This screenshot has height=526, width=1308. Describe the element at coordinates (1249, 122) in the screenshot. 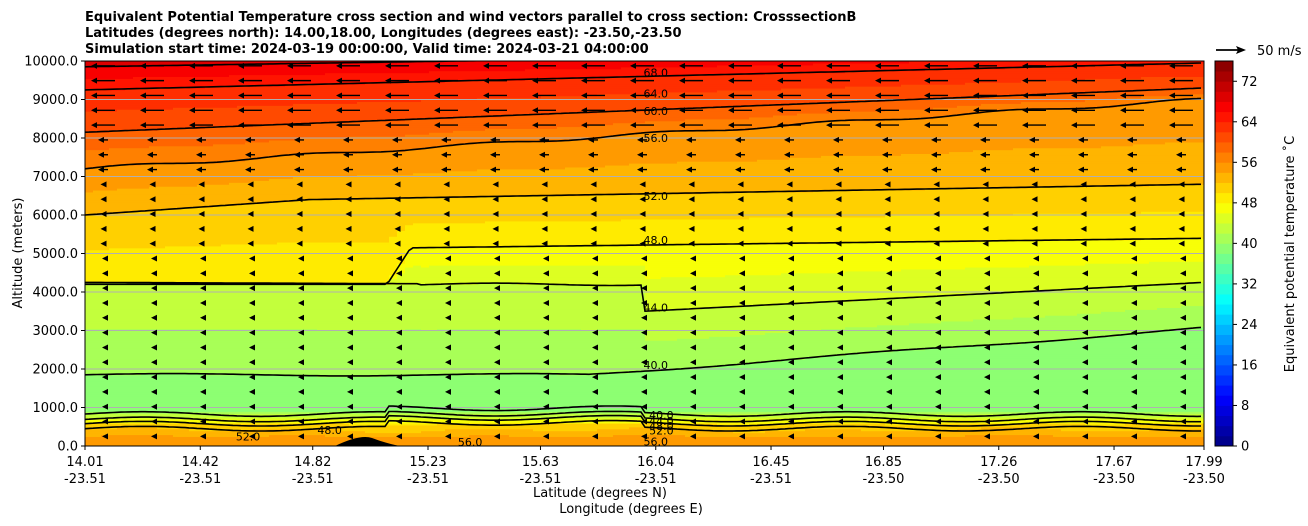

I see `colorbar-tick-label: 64` at that location.